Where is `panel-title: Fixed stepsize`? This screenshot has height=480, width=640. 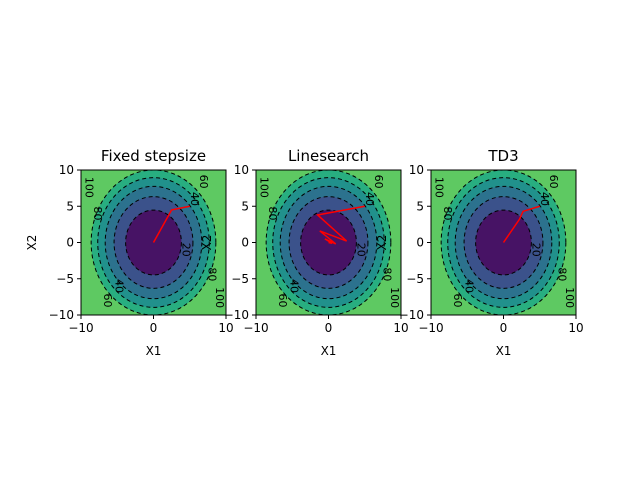
panel-title: Fixed stepsize is located at coordinates (153, 156).